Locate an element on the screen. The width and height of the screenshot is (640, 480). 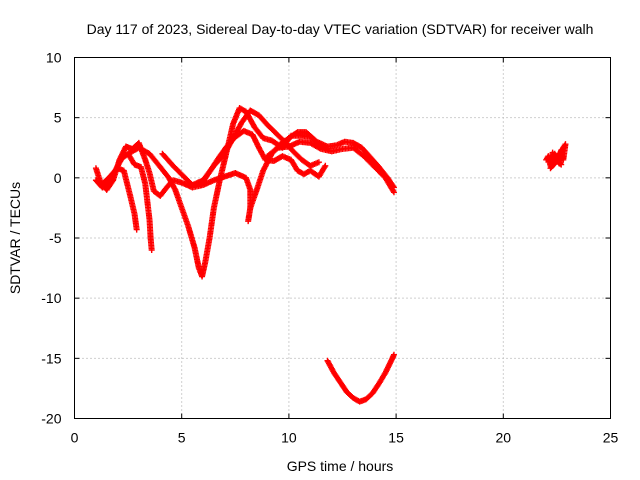
x-tick-label: 15 is located at coordinates (396, 438).